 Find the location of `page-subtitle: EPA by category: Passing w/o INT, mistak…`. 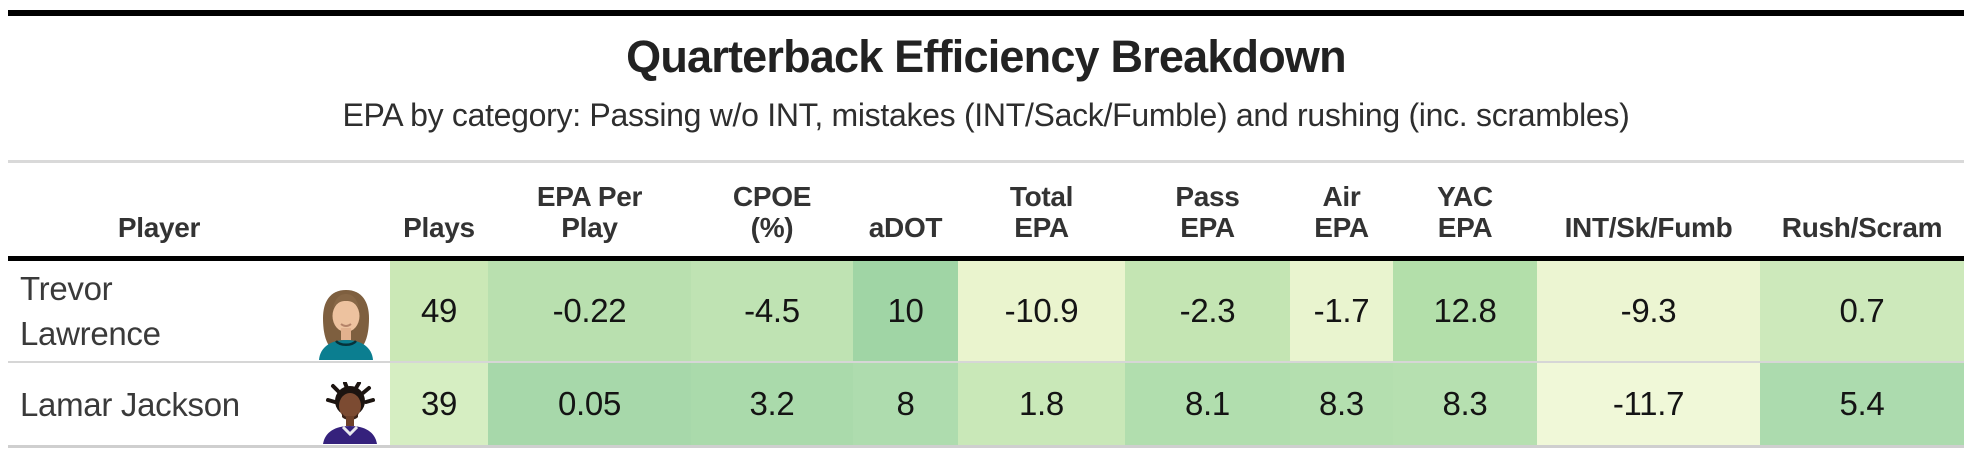

page-subtitle: EPA by category: Passing w/o INT, mistak… is located at coordinates (986, 115).